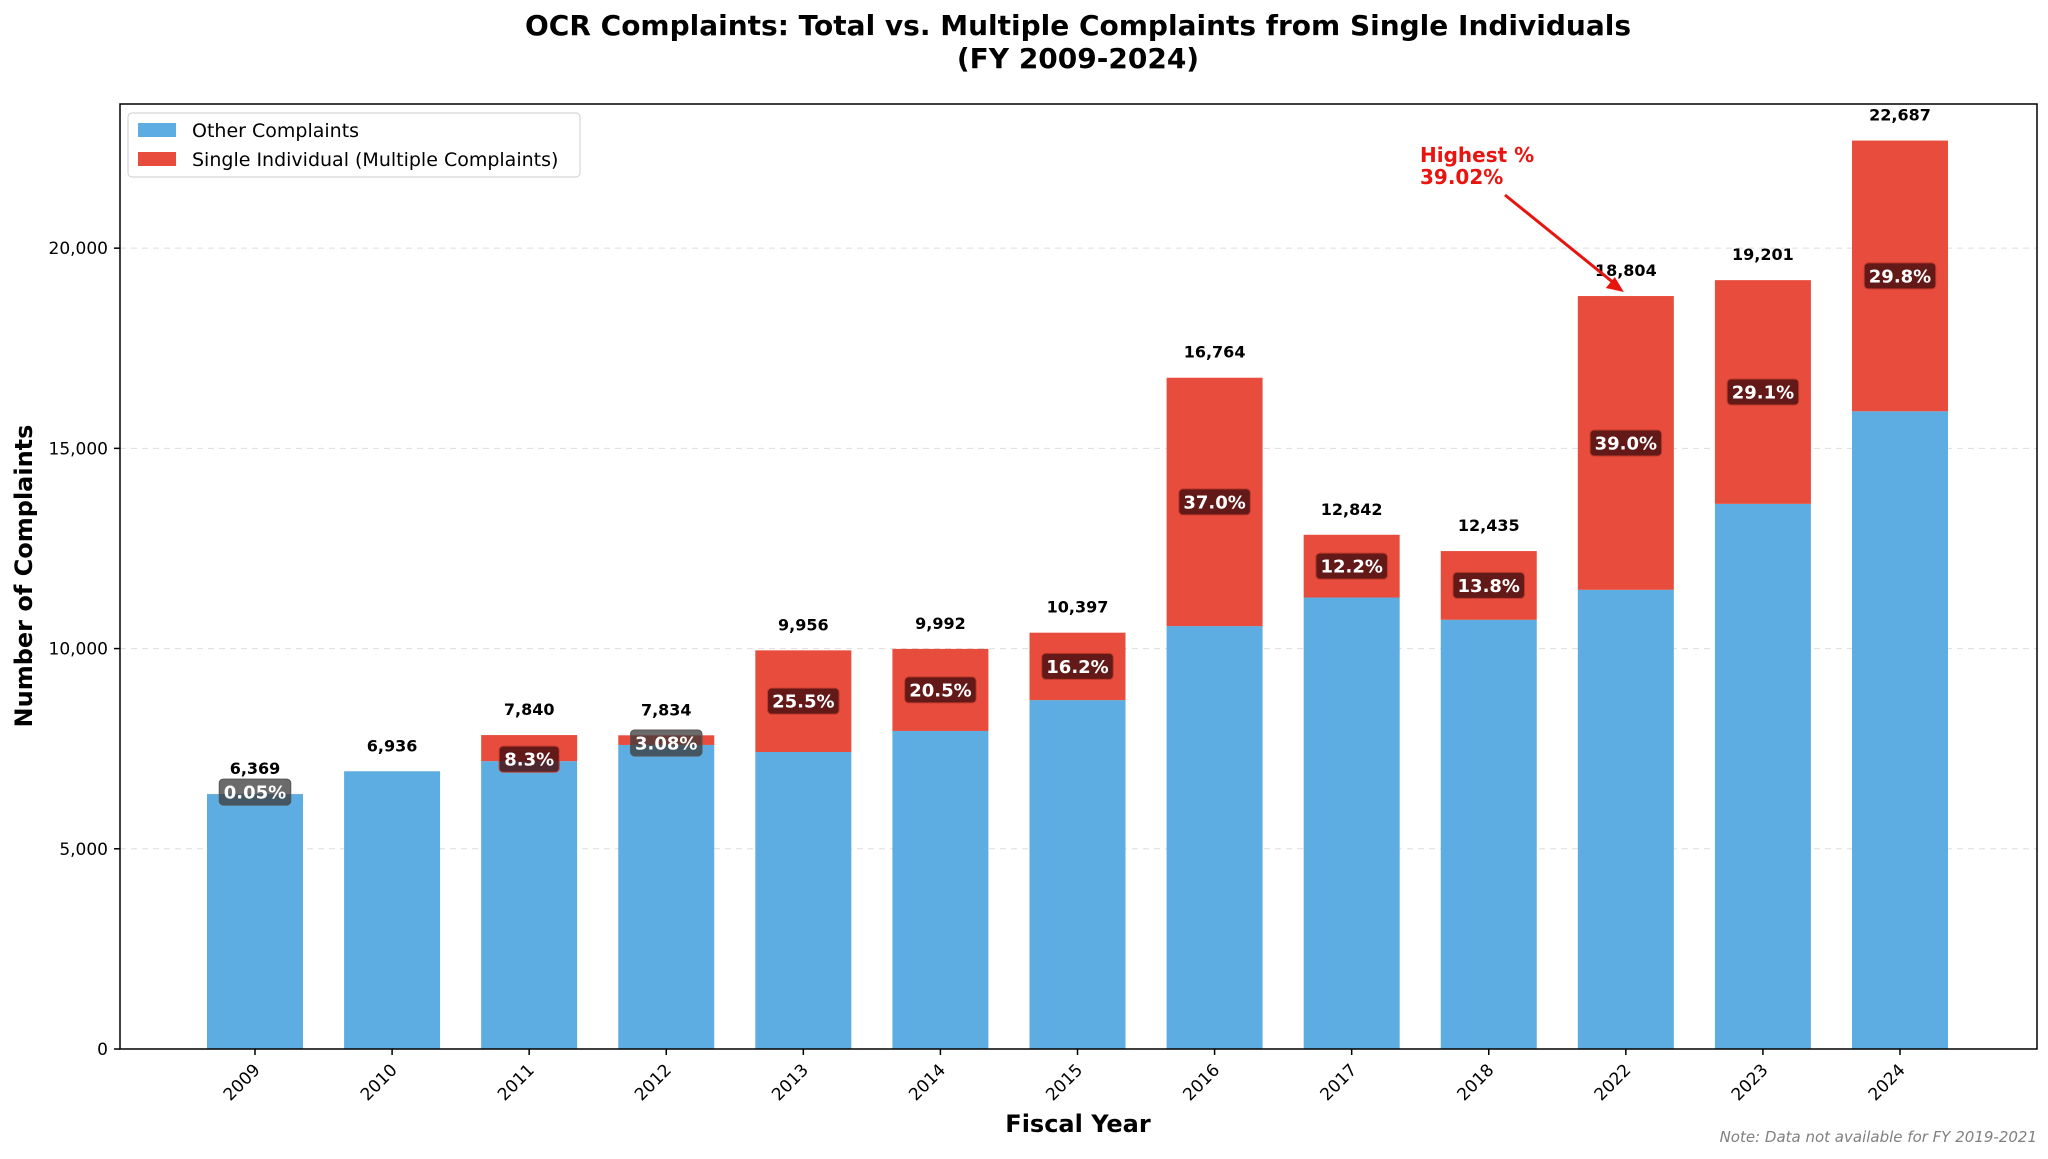 Image resolution: width=2048 pixels, height=1159 pixels. What do you see at coordinates (1461, 177) in the screenshot?
I see `annotation-line2: 39.02%` at bounding box center [1461, 177].